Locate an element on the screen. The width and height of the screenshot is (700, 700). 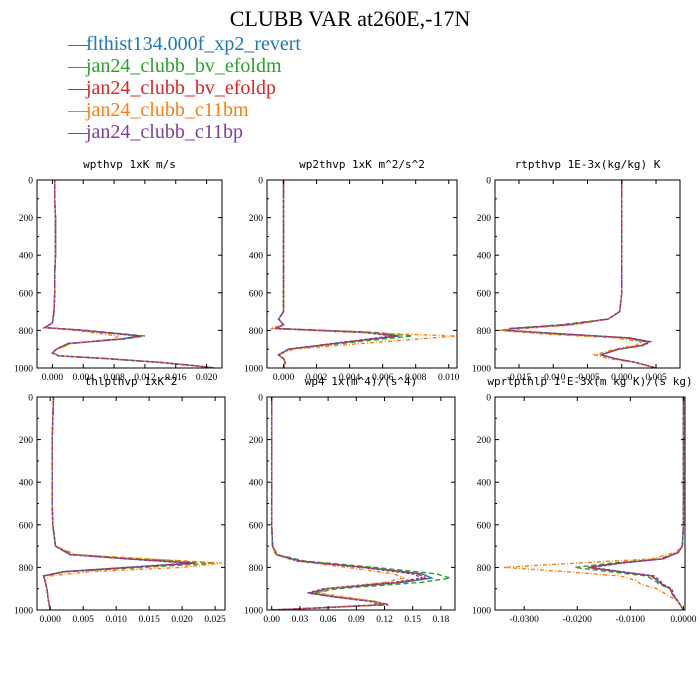
panel-title: wprtpthlp 1-E-3x(m kg K)/(s kg) is located at coordinates (589, 381).